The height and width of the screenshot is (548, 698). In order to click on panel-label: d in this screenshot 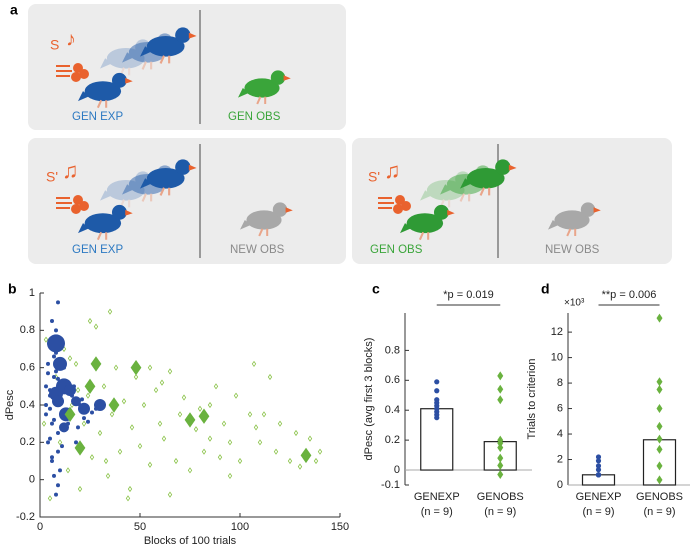, I will do `click(545, 289)`.